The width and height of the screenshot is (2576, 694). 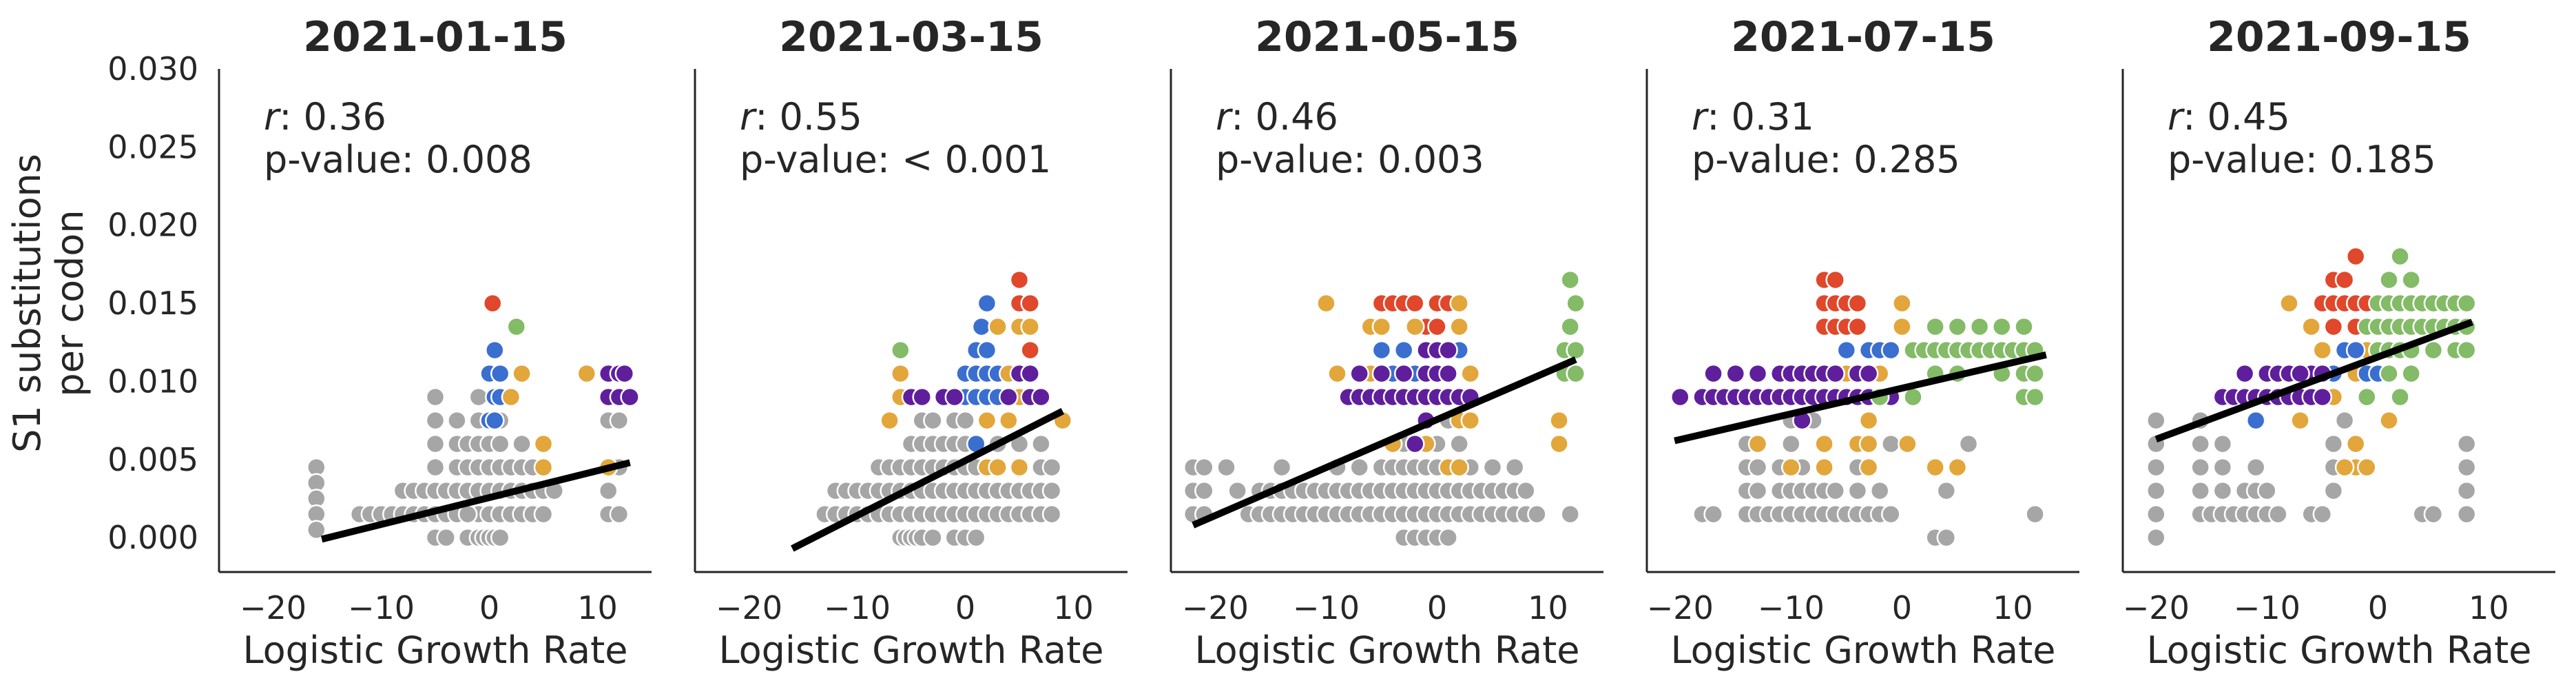 What do you see at coordinates (332, 117) in the screenshot?
I see `r-value: : 0.36` at bounding box center [332, 117].